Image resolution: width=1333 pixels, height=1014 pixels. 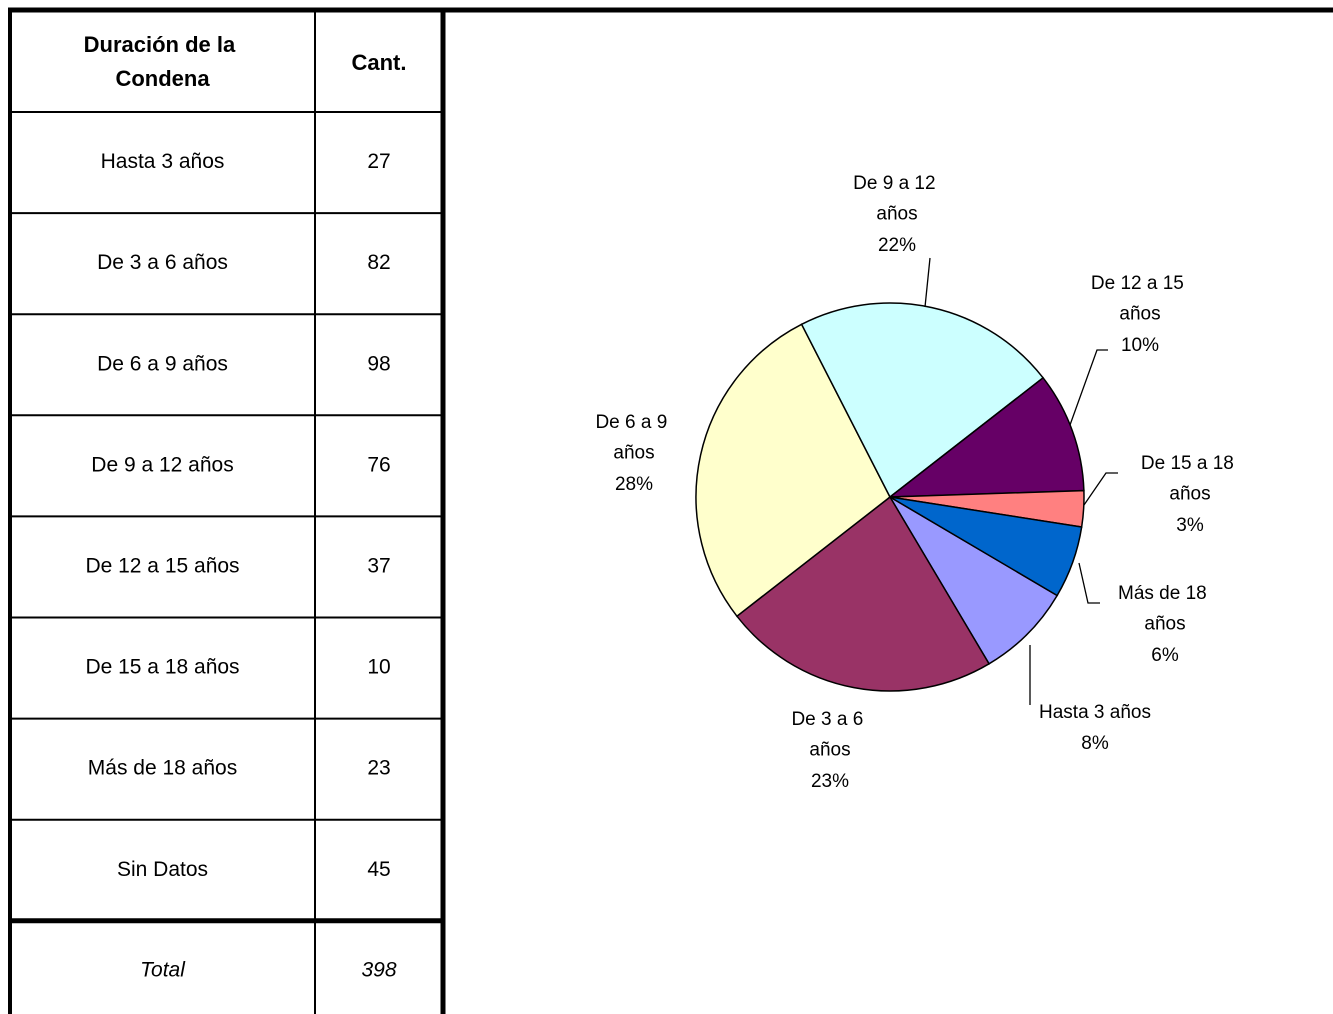 I want to click on row-value: 37, so click(x=378, y=565).